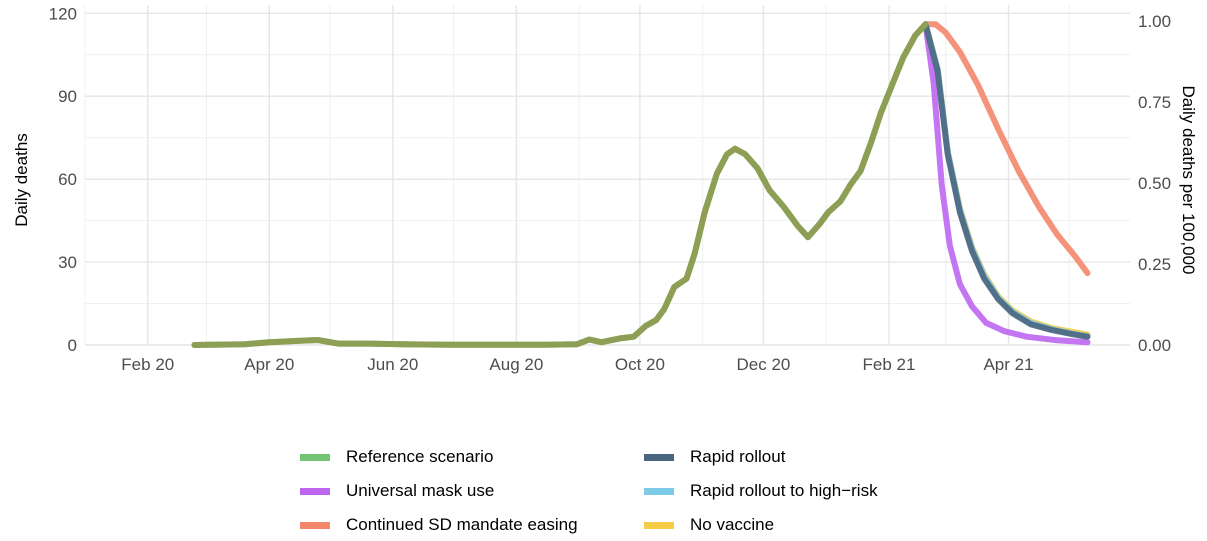  I want to click on legend-item: Continued SD mandate easing, so click(439, 525).